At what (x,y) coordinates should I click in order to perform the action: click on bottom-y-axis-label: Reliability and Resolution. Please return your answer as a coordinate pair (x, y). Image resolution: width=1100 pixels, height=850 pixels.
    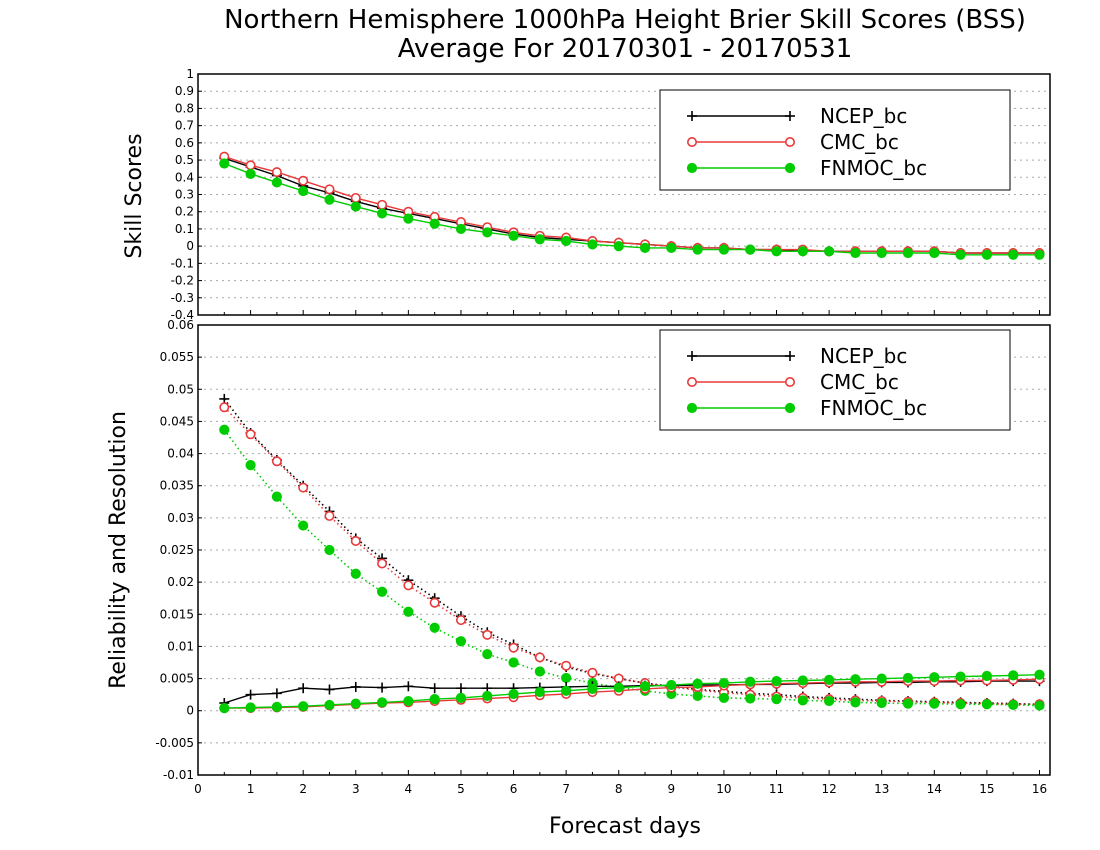
    Looking at the image, I should click on (118, 550).